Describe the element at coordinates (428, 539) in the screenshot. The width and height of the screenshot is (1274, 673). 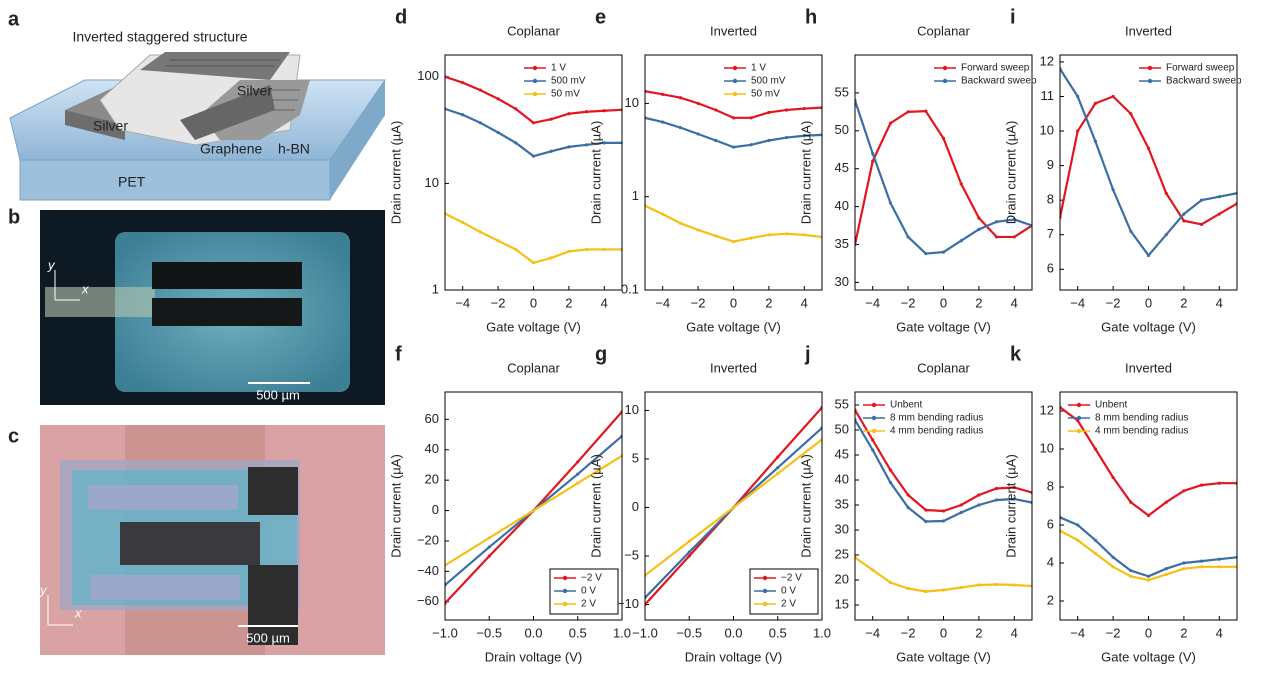
I see `y-tick-label: −20` at that location.